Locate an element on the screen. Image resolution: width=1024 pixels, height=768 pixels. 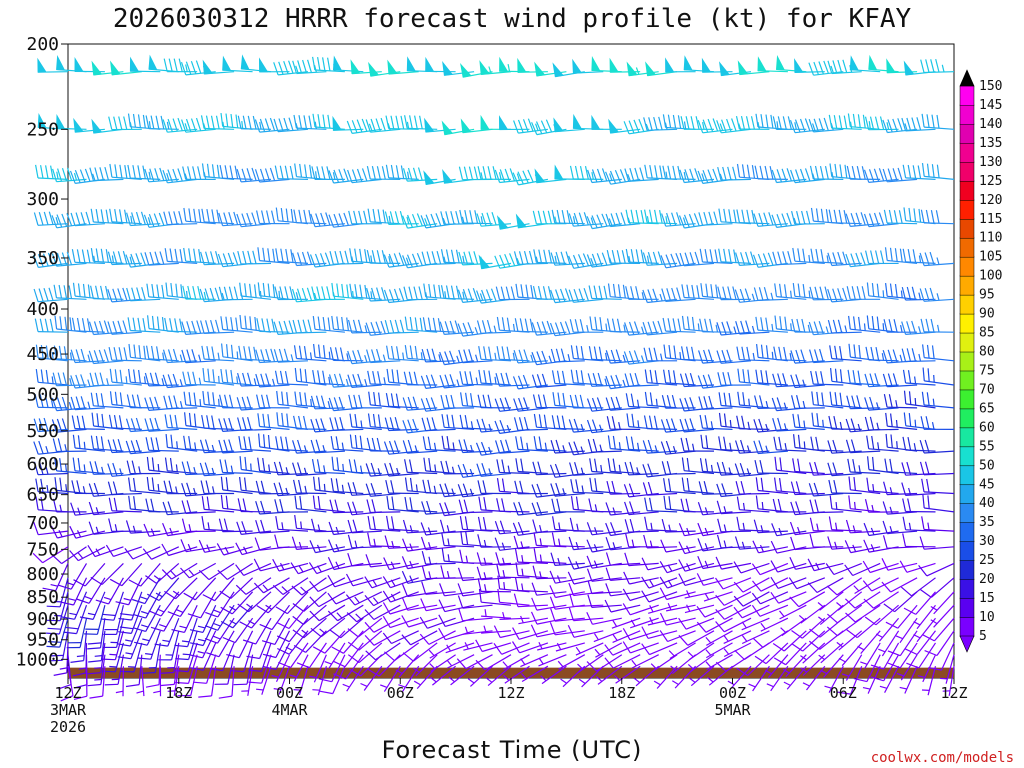
colorbar-label: 120 is located at coordinates (990, 200).